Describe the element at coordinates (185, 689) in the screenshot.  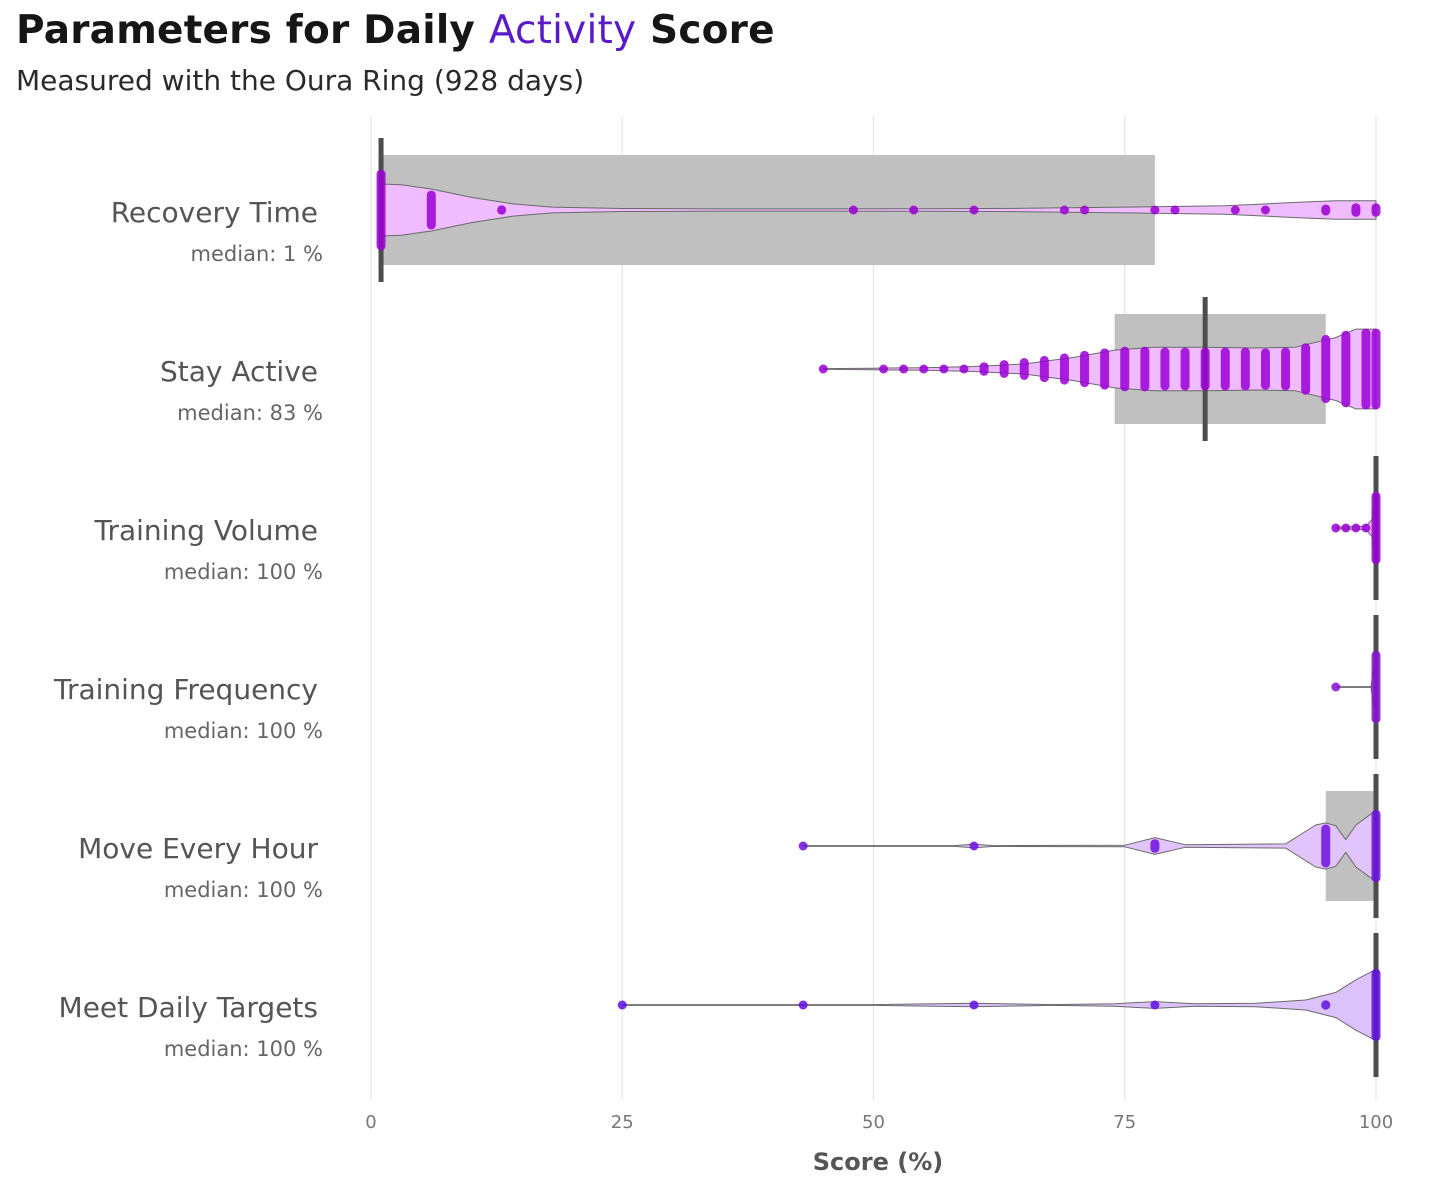
I see `category-label: Training Frequency` at that location.